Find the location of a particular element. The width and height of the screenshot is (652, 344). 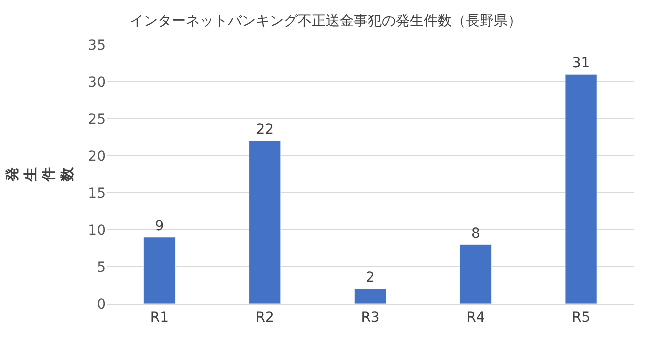

y-tick-label: 15 is located at coordinates (97, 194).